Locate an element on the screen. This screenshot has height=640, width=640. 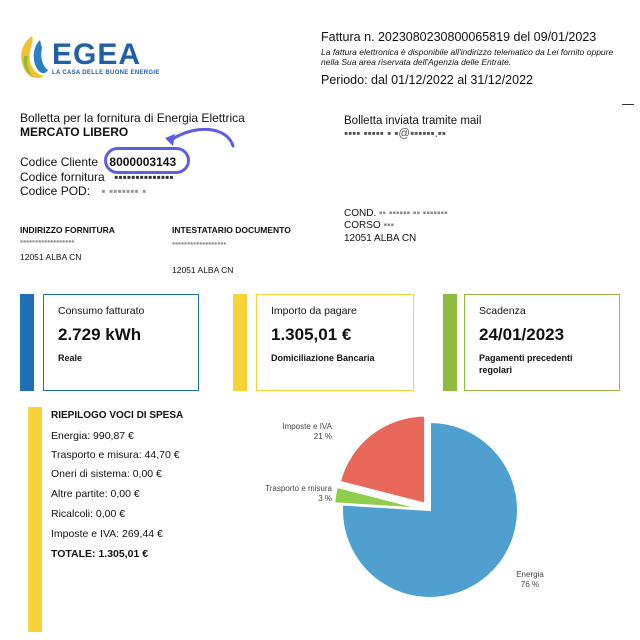
card-value: 1.305,01 € is located at coordinates (311, 334).